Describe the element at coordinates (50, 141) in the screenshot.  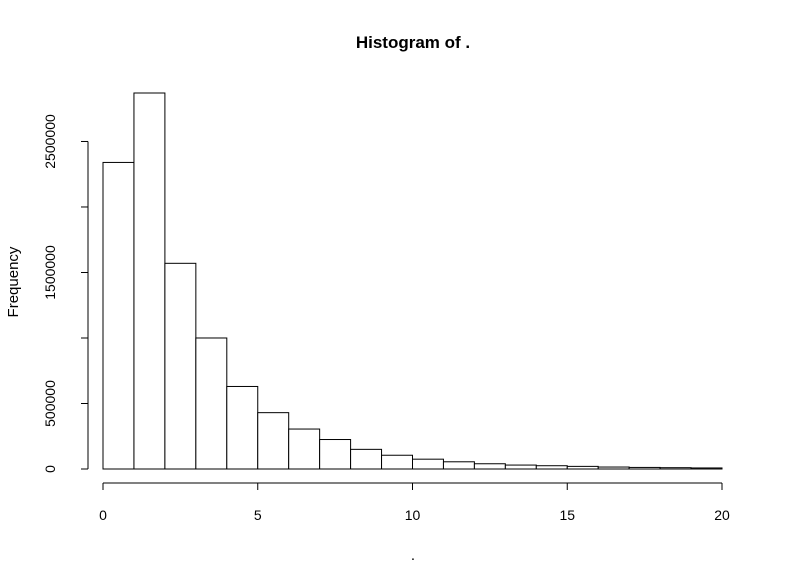
I see `y-tick-label: 2500000` at that location.